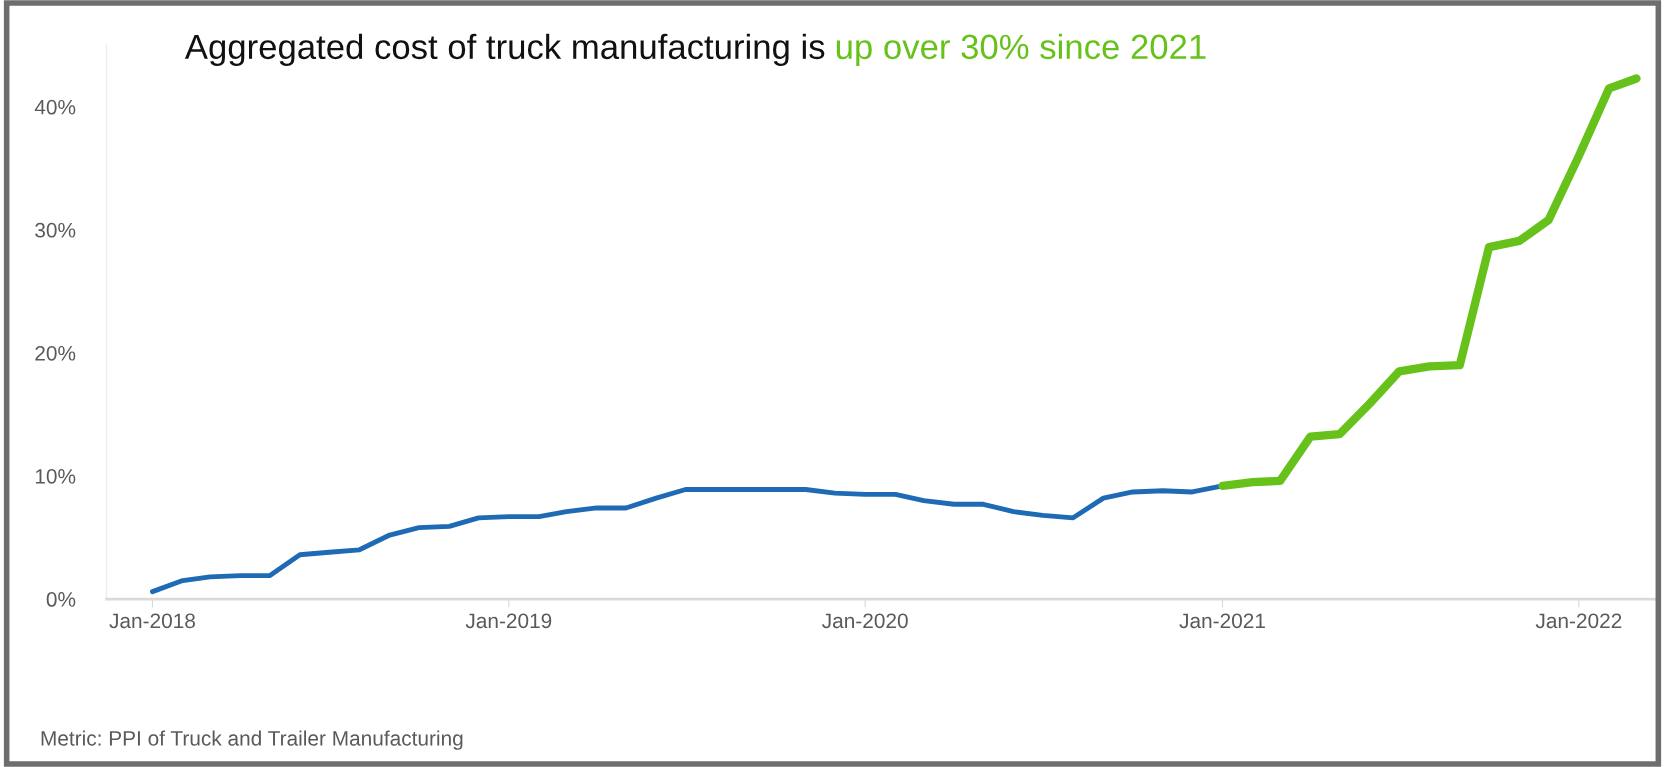 This screenshot has height=767, width=1665. Describe the element at coordinates (55, 353) in the screenshot. I see `y-tick-label: 20%` at that location.